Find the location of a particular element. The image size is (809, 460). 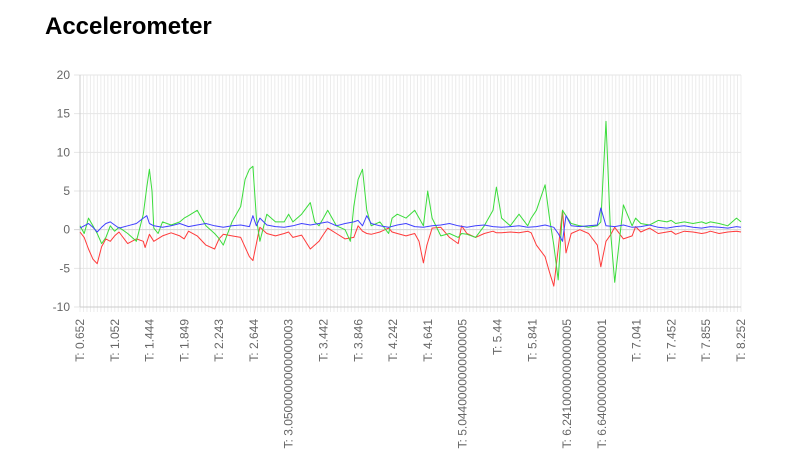

y-tick-label: 10 is located at coordinates (64, 152).